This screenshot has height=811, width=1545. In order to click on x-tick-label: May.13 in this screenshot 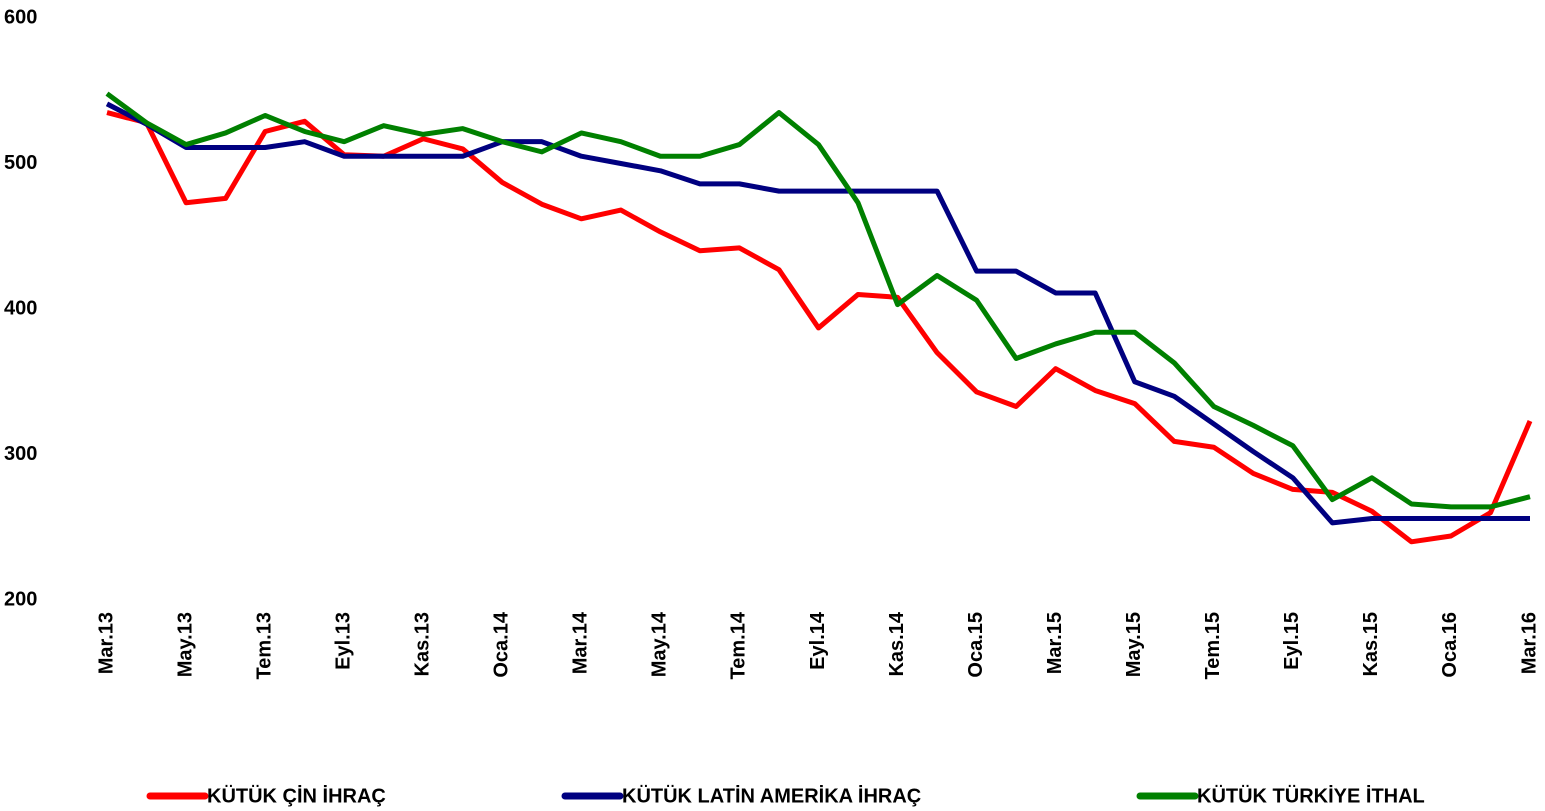, I will do `click(185, 644)`.